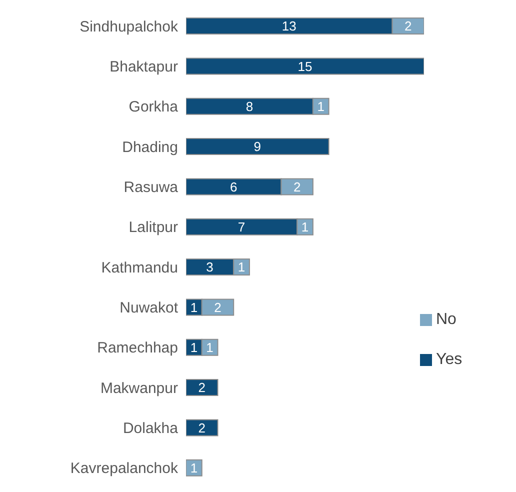 Image resolution: width=516 pixels, height=492 pixels. I want to click on y-tick-label: Rasuwa, so click(151, 187).